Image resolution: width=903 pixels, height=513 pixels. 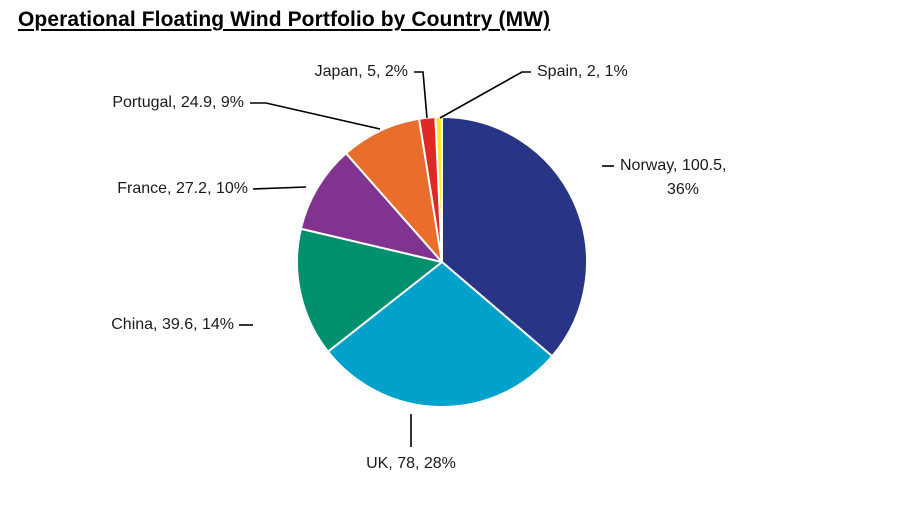 What do you see at coordinates (315, 116) in the screenshot?
I see `leader-line-portugal` at bounding box center [315, 116].